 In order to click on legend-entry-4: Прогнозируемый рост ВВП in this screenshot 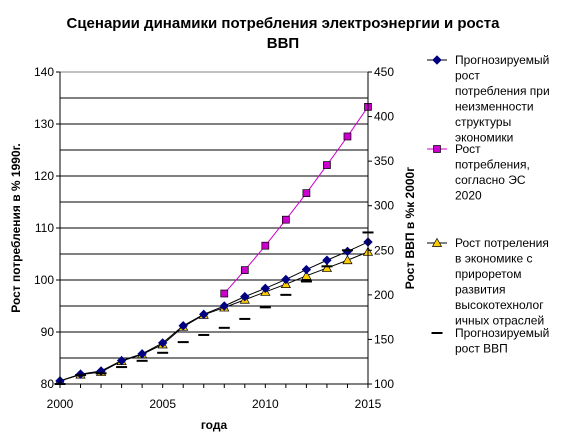, I will do `click(490, 341)`.